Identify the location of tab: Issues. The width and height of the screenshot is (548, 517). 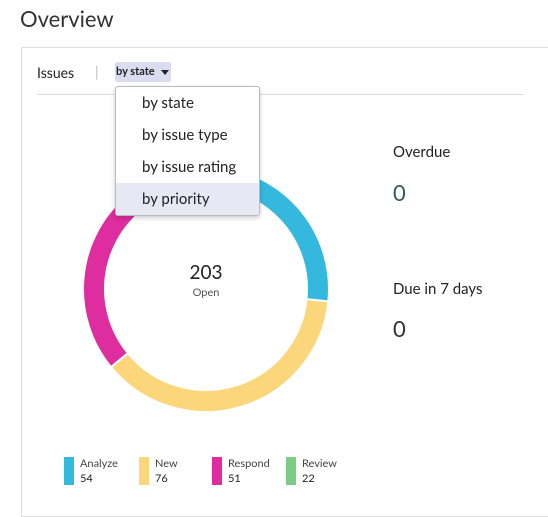
(56, 72).